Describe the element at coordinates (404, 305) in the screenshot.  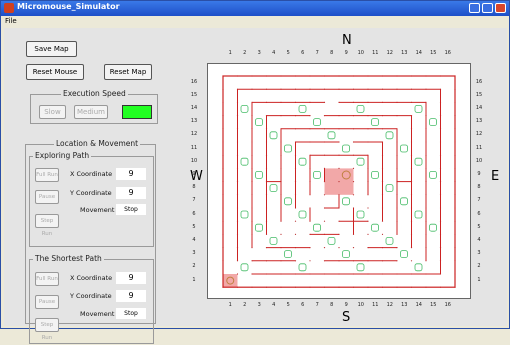
I see `column-label-bottom: 13` at that location.